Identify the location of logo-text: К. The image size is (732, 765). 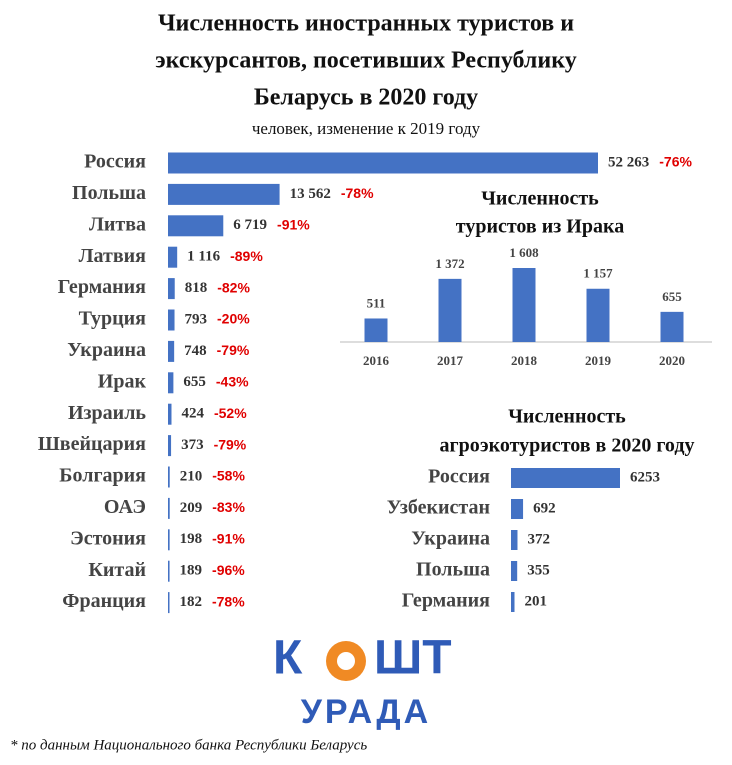
(288, 658).